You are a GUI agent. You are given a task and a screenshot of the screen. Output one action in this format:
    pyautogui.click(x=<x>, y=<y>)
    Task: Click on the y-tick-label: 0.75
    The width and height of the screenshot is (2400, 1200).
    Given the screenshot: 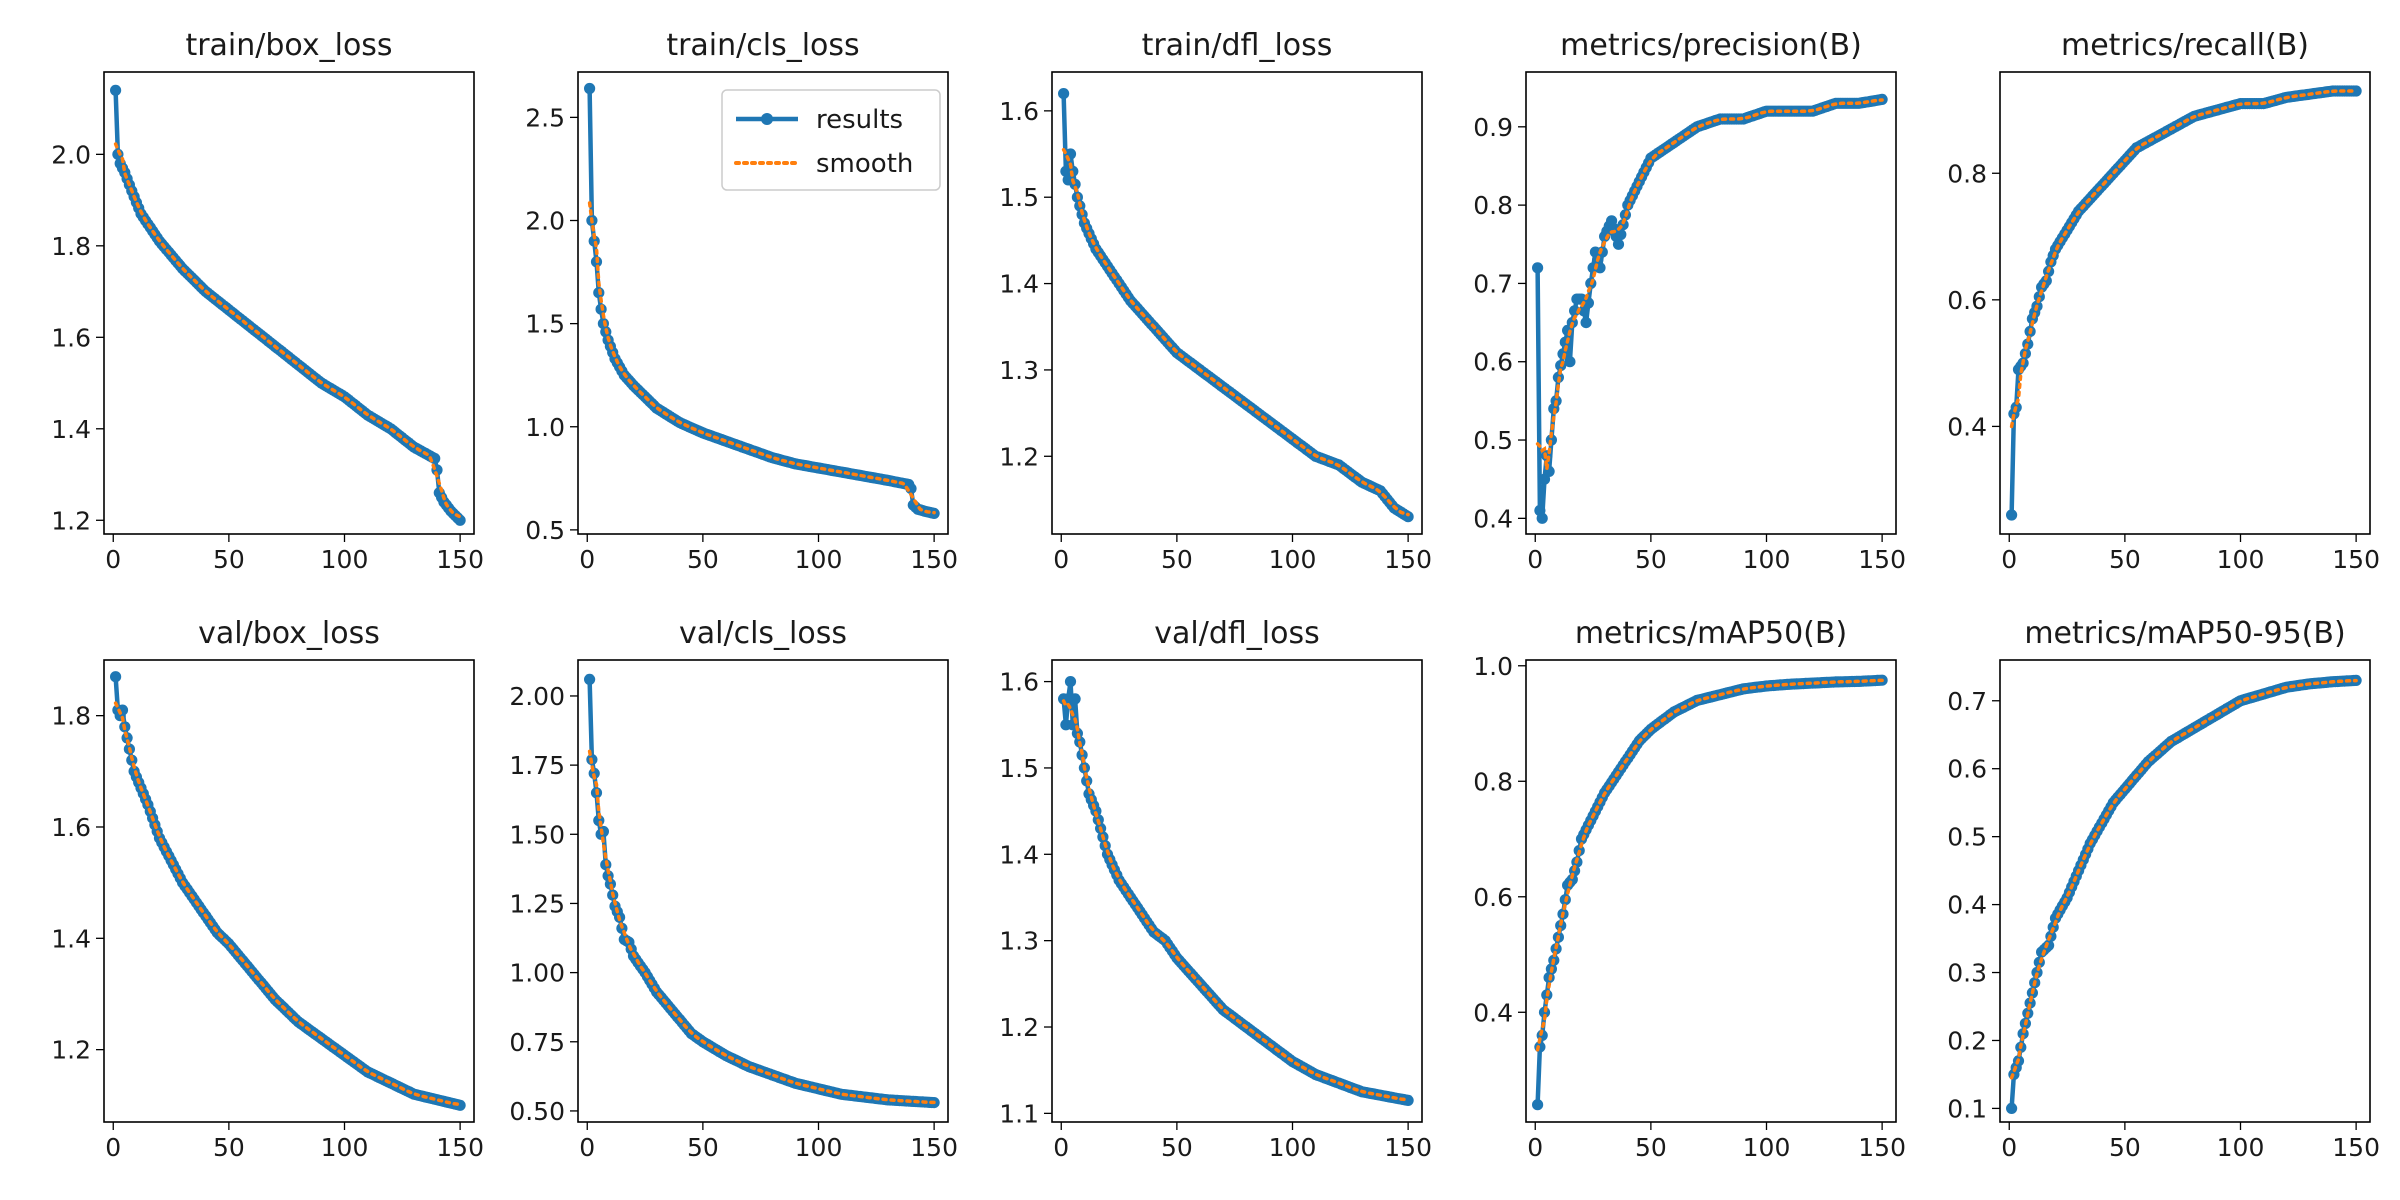 What is the action you would take?
    pyautogui.click(x=537, y=1042)
    